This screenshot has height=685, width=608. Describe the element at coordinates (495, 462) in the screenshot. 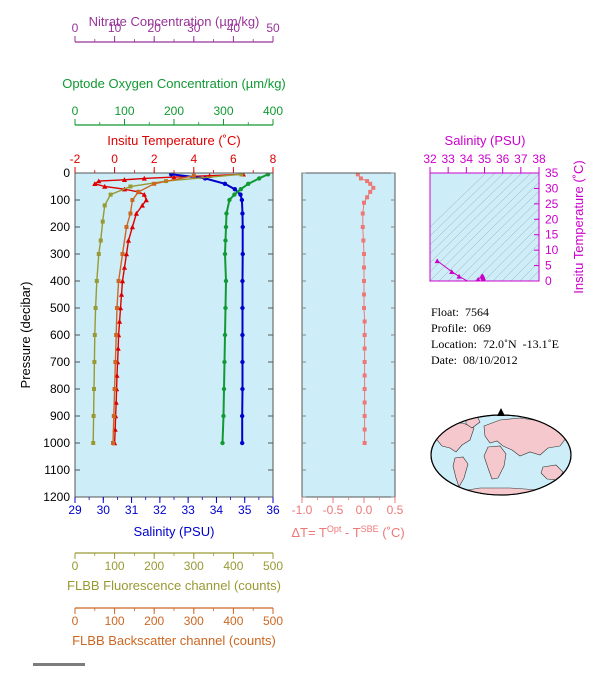

I see `map-africa` at that location.